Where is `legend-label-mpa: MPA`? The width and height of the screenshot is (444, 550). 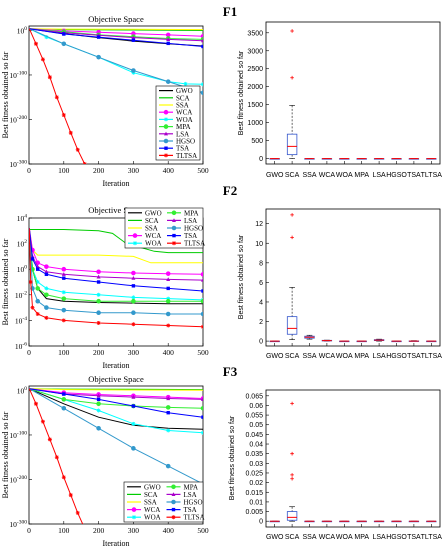
legend-label-mpa: MPA is located at coordinates (191, 213).